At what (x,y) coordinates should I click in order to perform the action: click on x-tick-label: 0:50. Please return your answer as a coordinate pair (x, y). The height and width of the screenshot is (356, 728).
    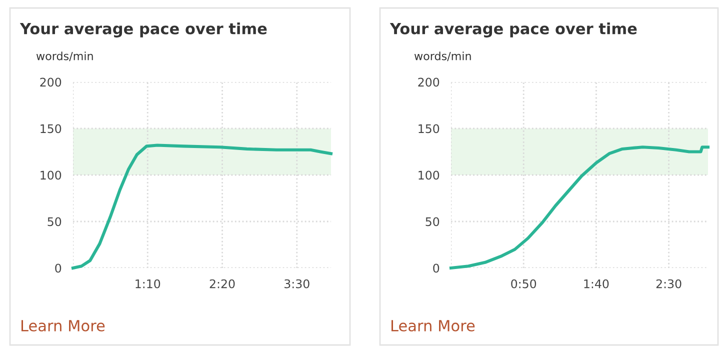
    Looking at the image, I should click on (523, 283).